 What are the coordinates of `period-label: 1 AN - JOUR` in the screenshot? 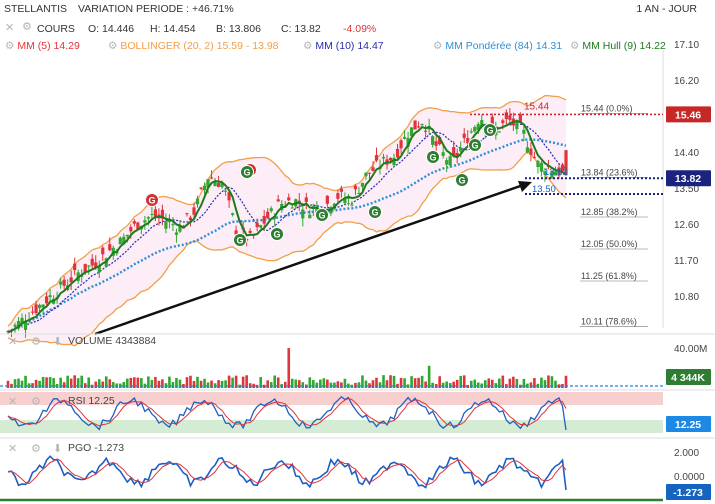 It's located at (666, 9).